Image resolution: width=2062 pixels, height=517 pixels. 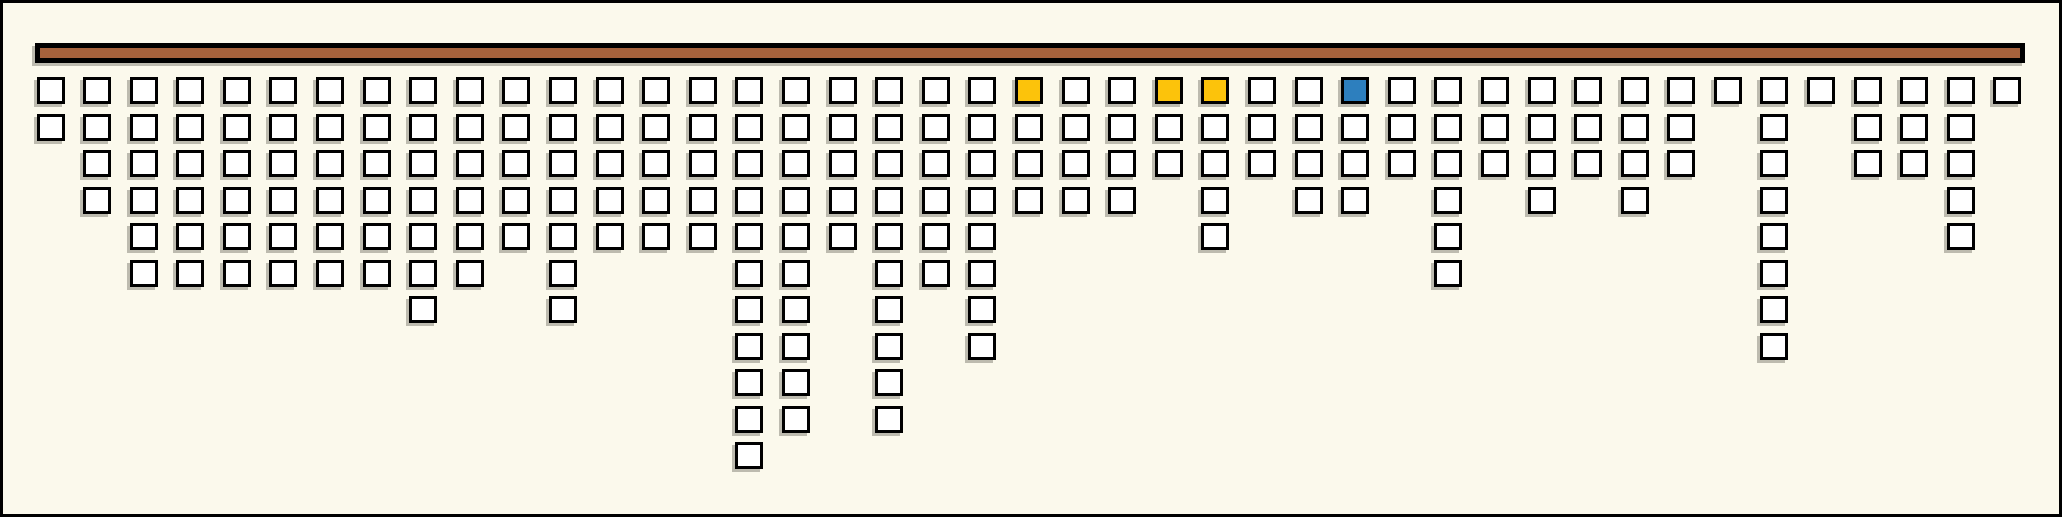 What do you see at coordinates (1030, 53) in the screenshot?
I see `hanger-bar` at bounding box center [1030, 53].